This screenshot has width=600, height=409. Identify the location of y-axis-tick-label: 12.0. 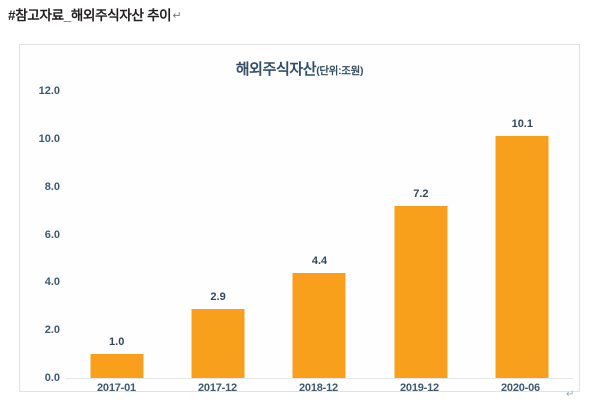
(49, 91).